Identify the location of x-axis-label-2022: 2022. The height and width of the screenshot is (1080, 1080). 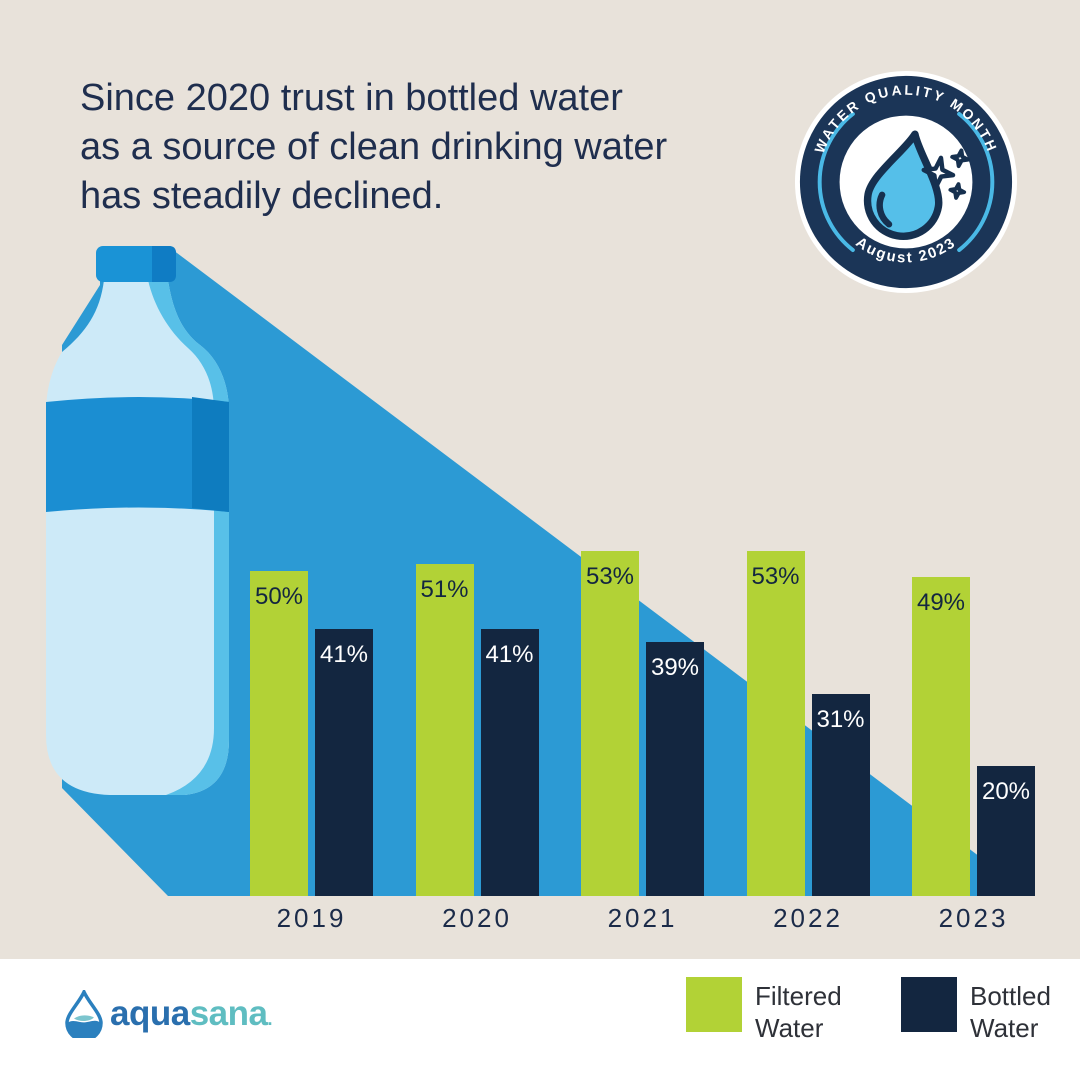
(808, 918).